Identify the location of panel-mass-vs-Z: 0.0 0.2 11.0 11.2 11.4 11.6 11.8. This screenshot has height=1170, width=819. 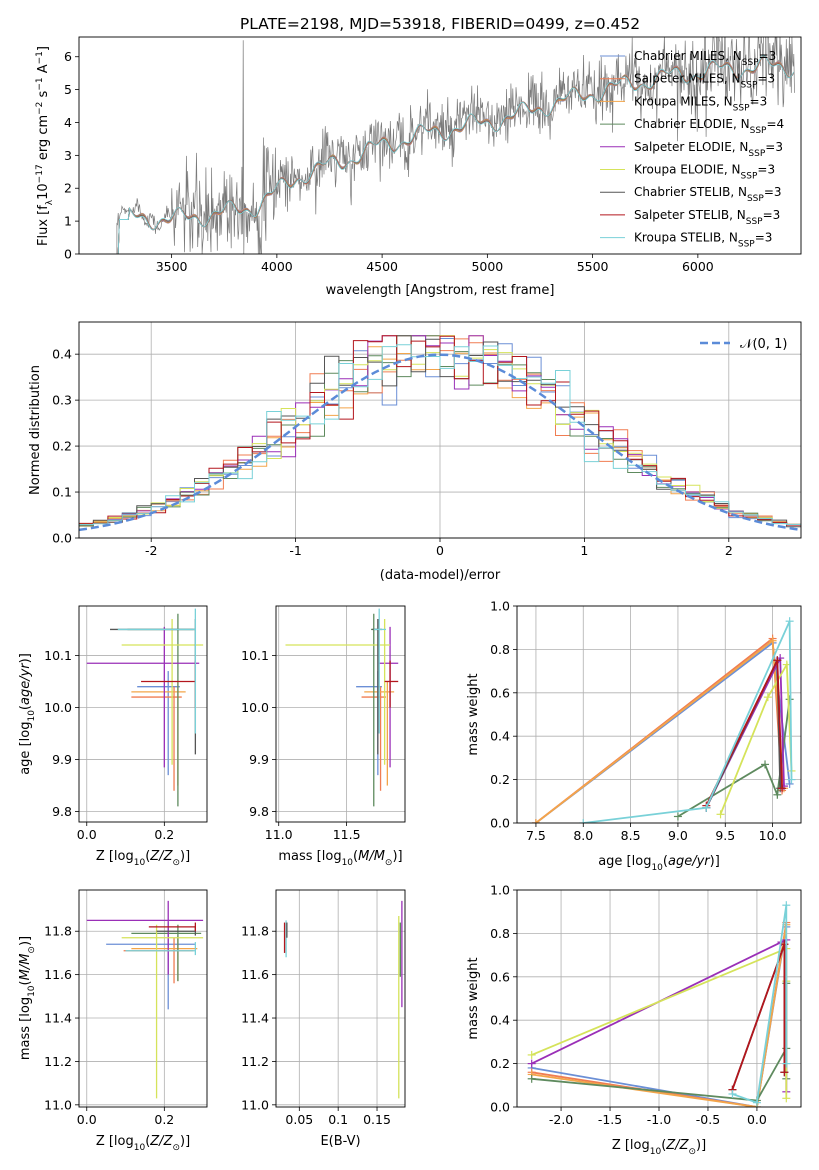
(126, 1008).